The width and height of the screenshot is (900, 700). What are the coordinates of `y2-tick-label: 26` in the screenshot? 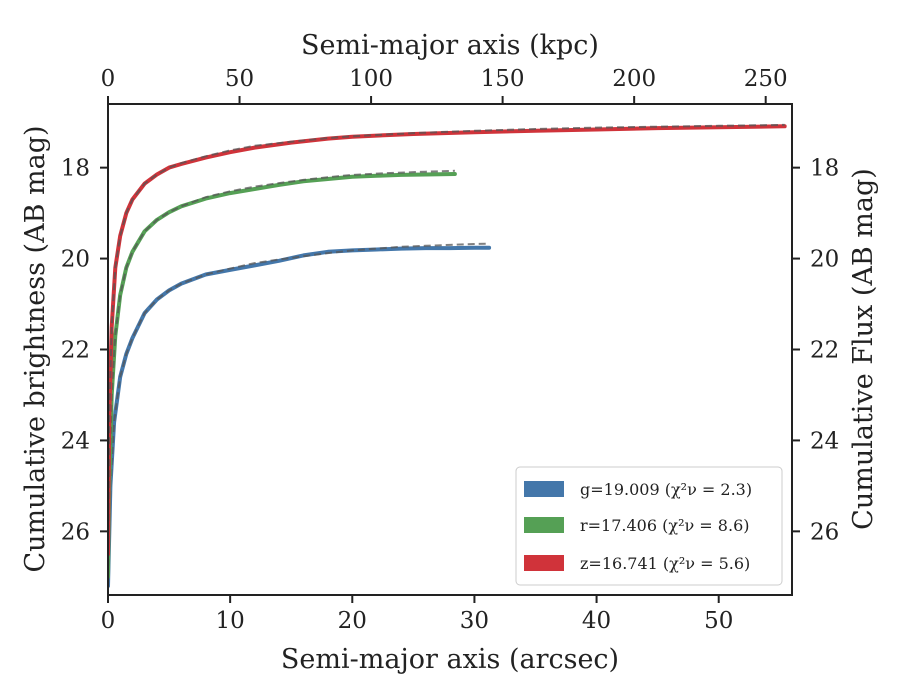 It's located at (824, 532).